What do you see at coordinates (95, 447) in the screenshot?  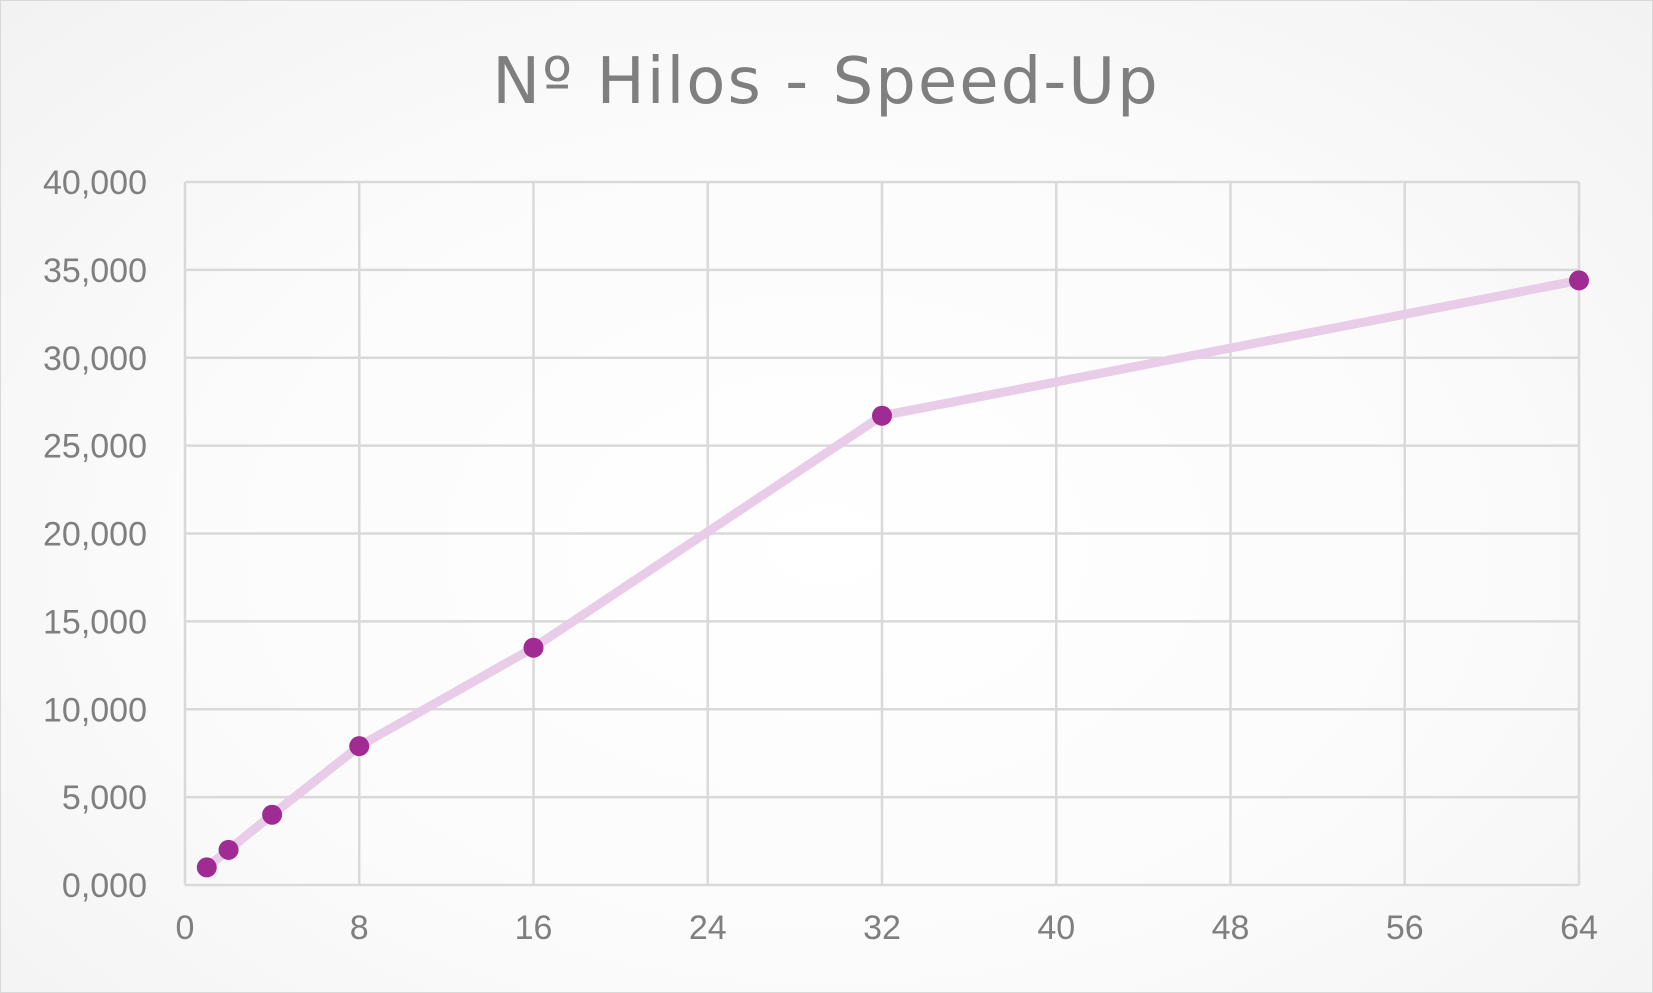 I see `y-tick-label-5: 25,000` at bounding box center [95, 447].